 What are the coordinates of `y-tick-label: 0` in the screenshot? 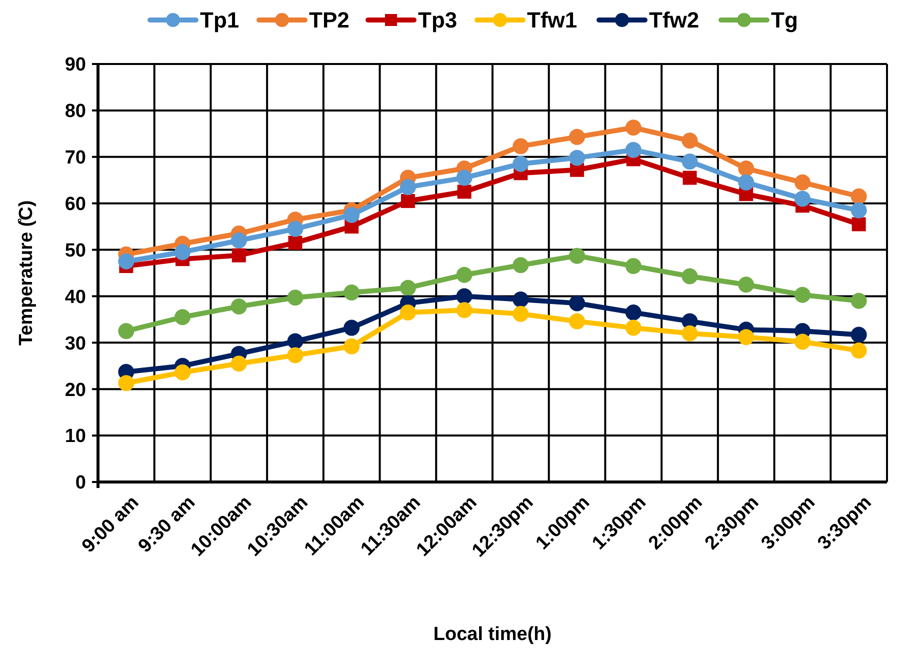 It's located at (80, 483).